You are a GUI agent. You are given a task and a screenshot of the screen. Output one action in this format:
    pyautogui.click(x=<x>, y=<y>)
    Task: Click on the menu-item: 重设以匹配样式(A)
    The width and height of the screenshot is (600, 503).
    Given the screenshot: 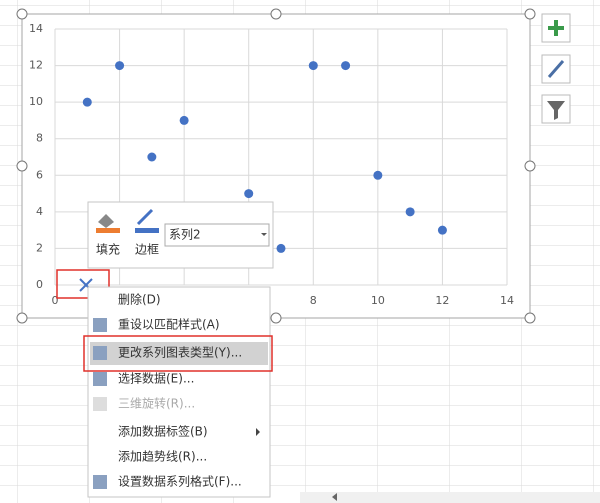 What is the action you would take?
    pyautogui.click(x=169, y=324)
    